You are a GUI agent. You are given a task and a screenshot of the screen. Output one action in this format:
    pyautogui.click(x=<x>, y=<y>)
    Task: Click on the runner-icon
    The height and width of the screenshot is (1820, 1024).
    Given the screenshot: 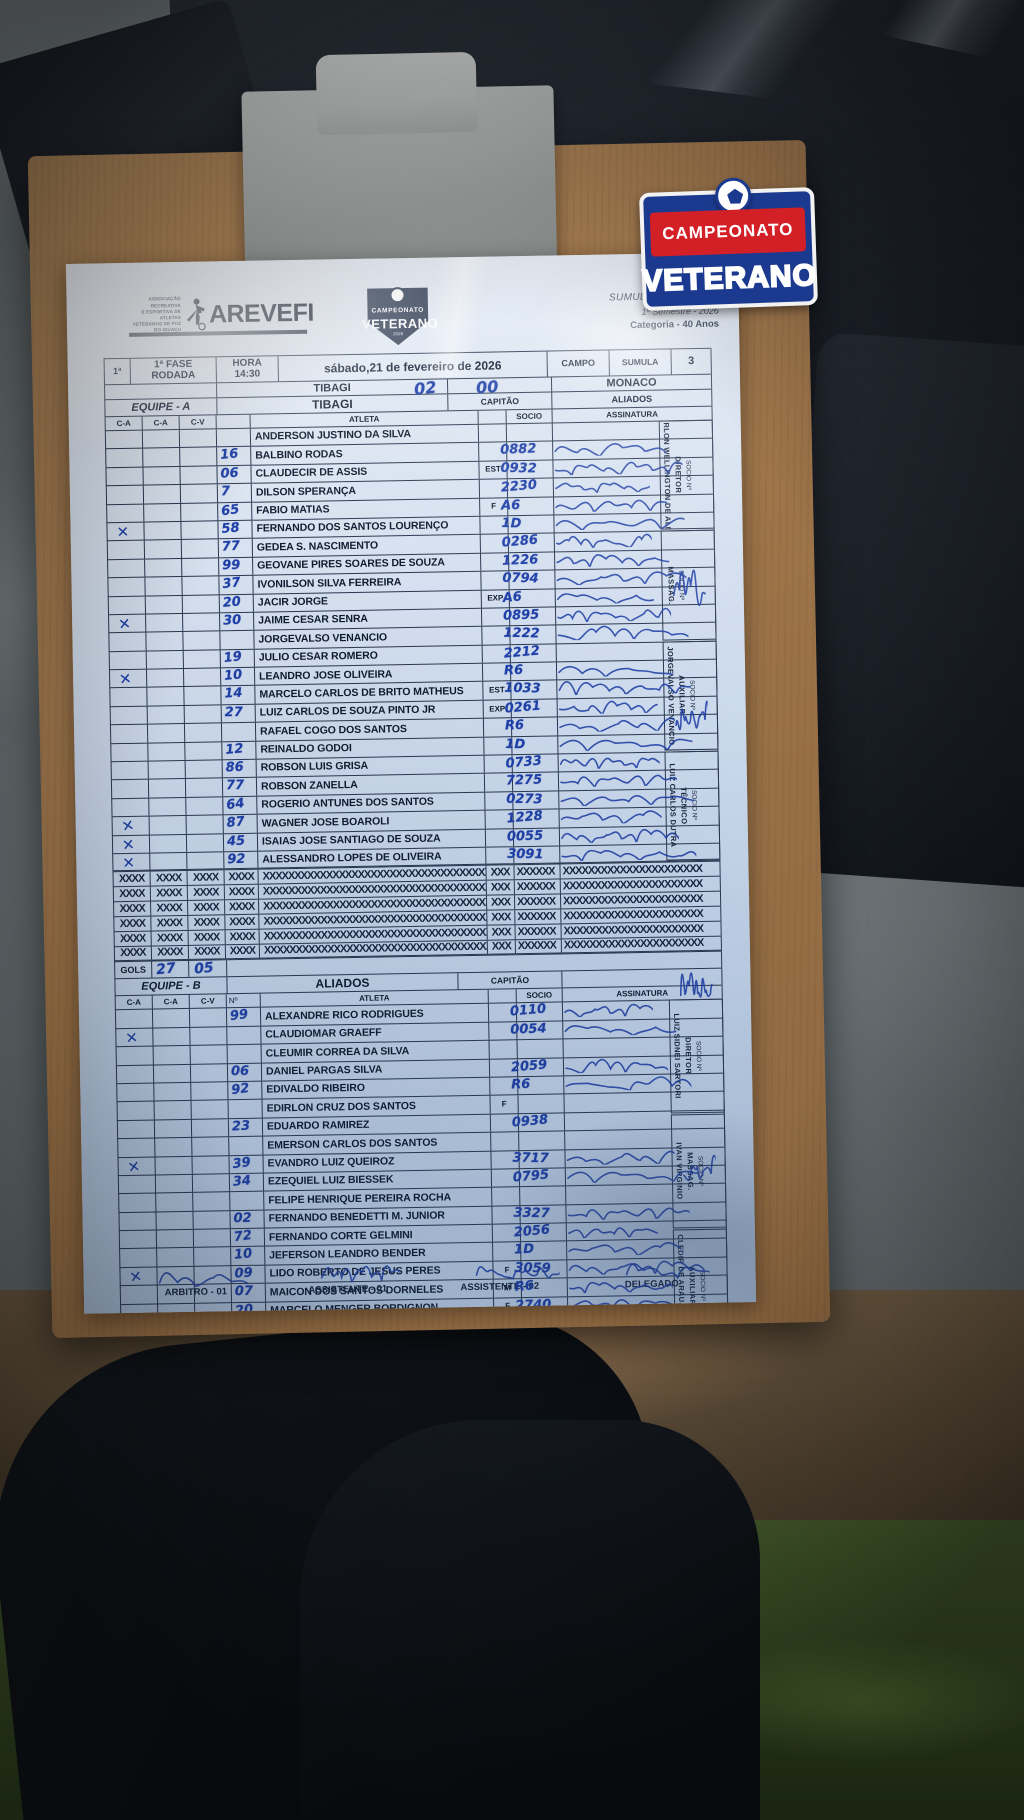 What is the action you would take?
    pyautogui.click(x=195, y=315)
    